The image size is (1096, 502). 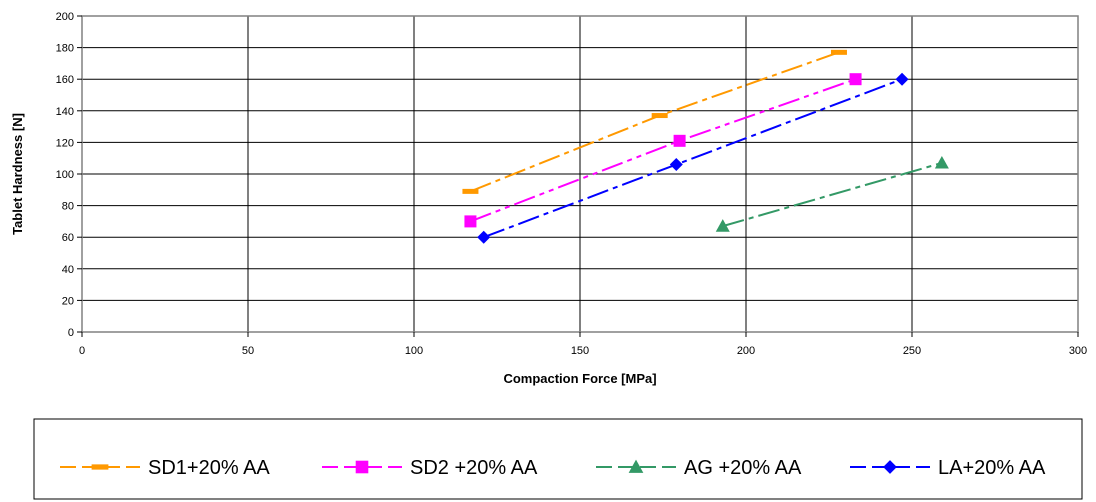 What do you see at coordinates (209, 468) in the screenshot?
I see `legend-label: SD1+20% AA` at bounding box center [209, 468].